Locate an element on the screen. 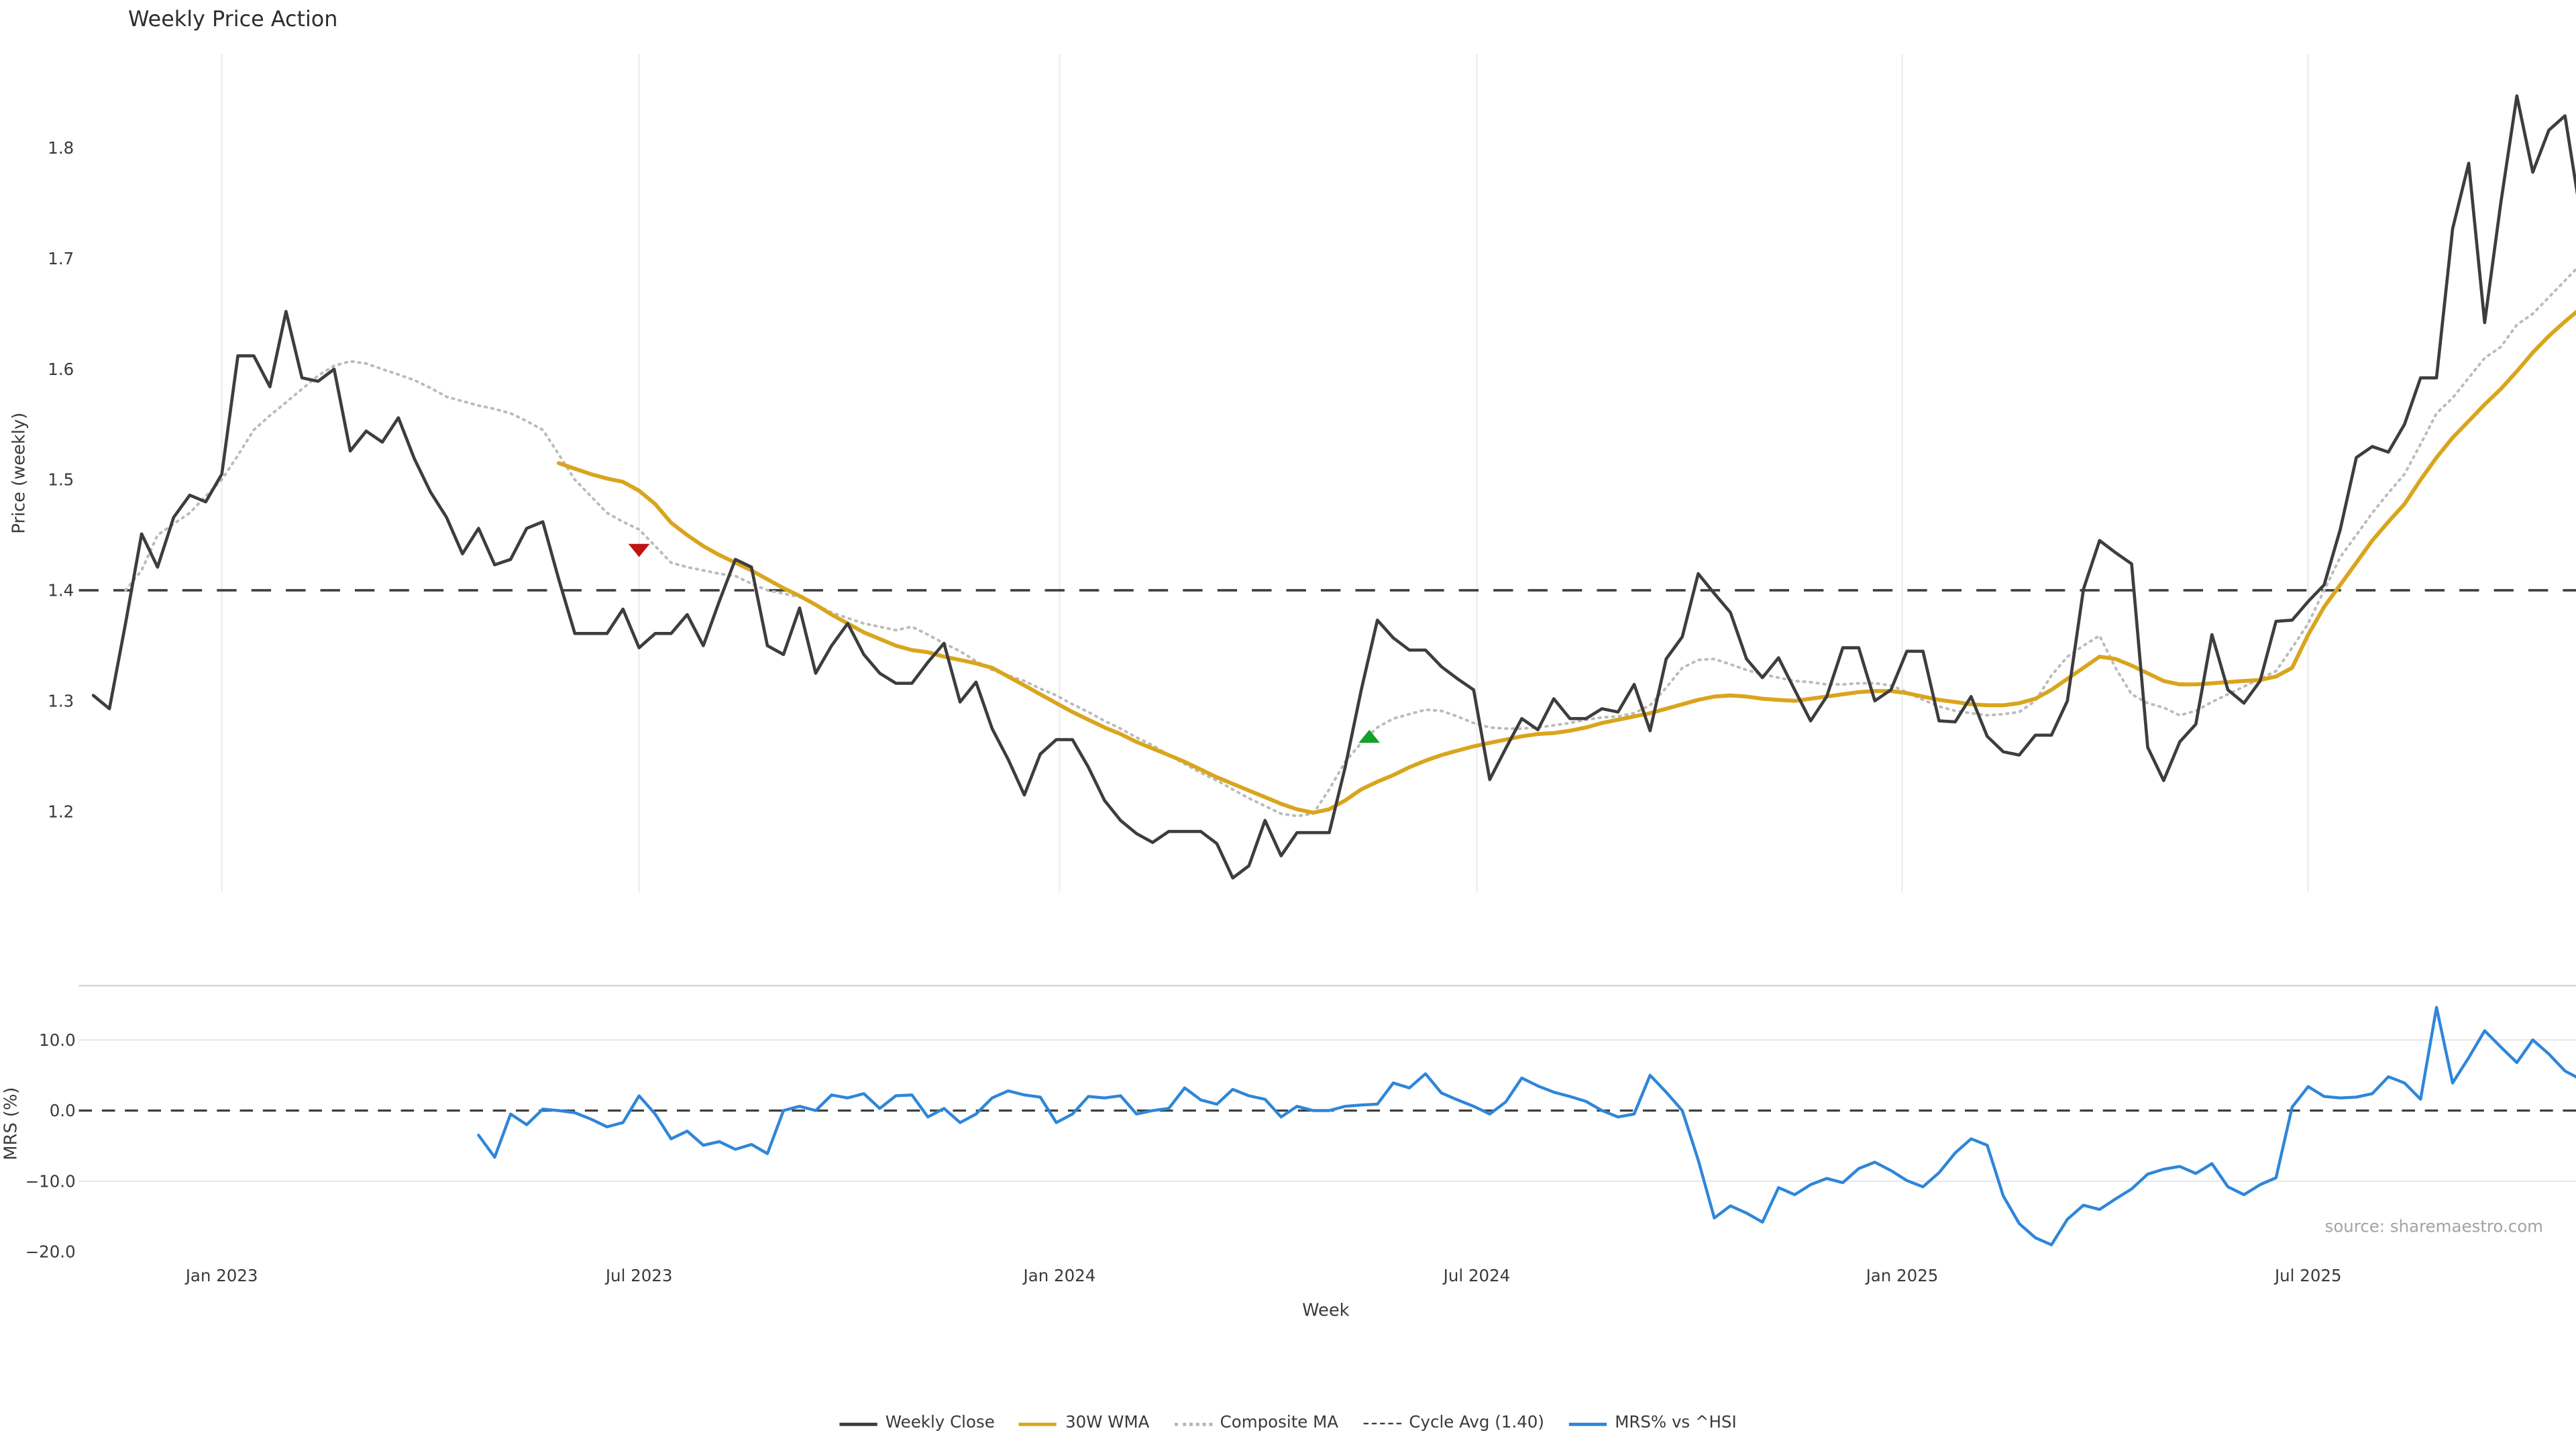 The width and height of the screenshot is (2576, 1449). x-tick-label: Jan 2024 is located at coordinates (1059, 1275).